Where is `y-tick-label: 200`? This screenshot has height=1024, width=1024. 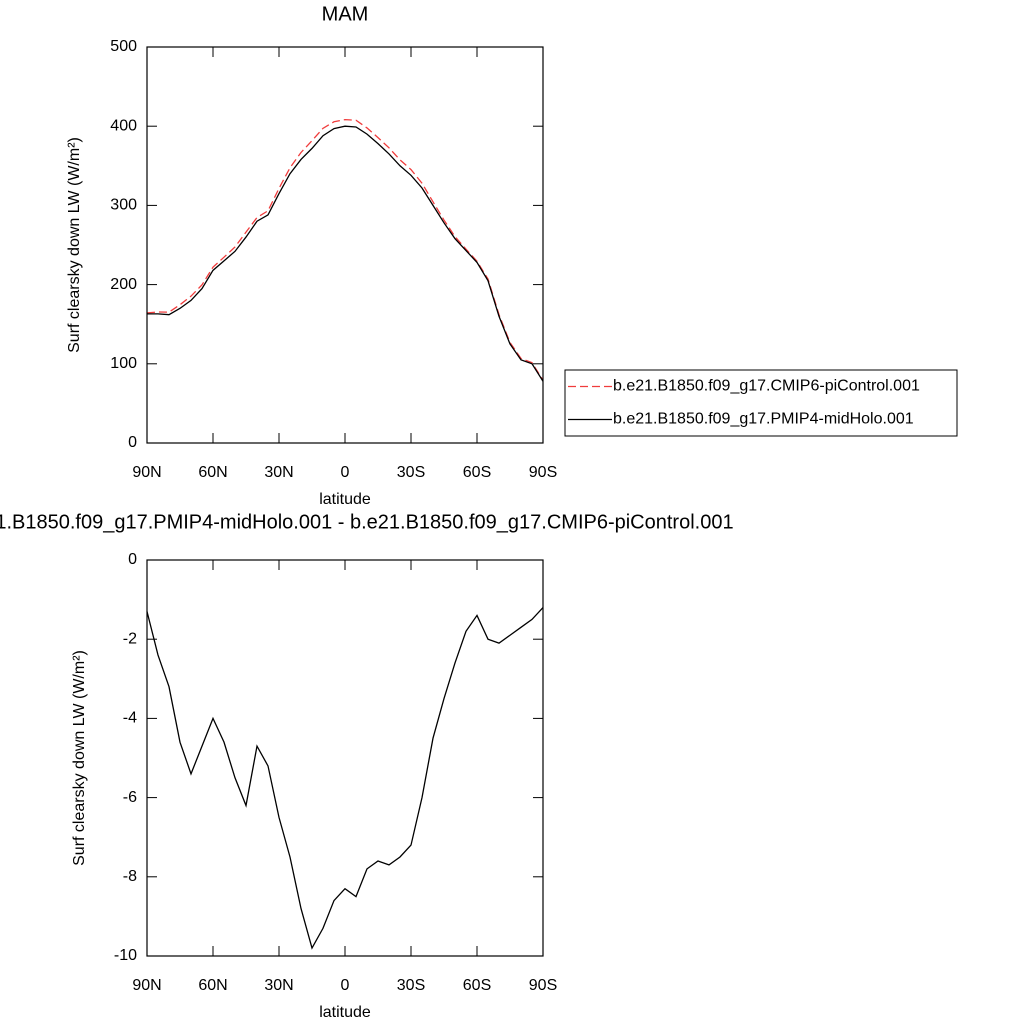 y-tick-label: 200 is located at coordinates (123, 284).